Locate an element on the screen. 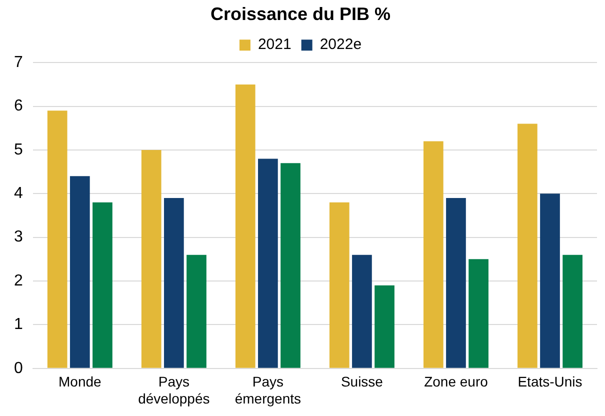 The image size is (605, 416). x-tick-label: Suisse is located at coordinates (362, 382).